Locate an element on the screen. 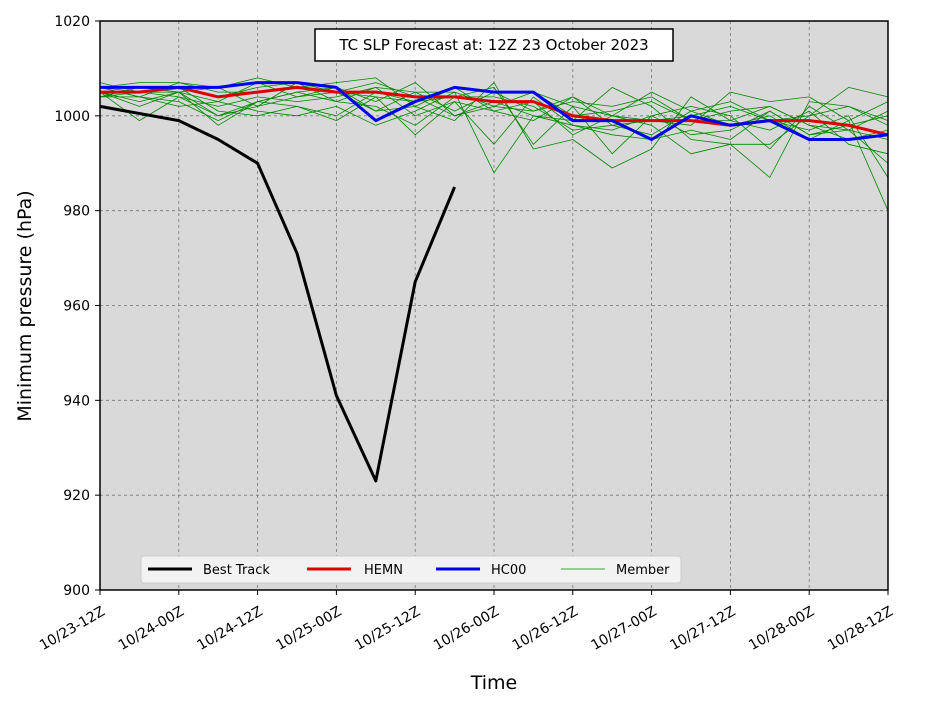 The image size is (944, 707). x-tick-label: 10/26-12Z is located at coordinates (545, 629).